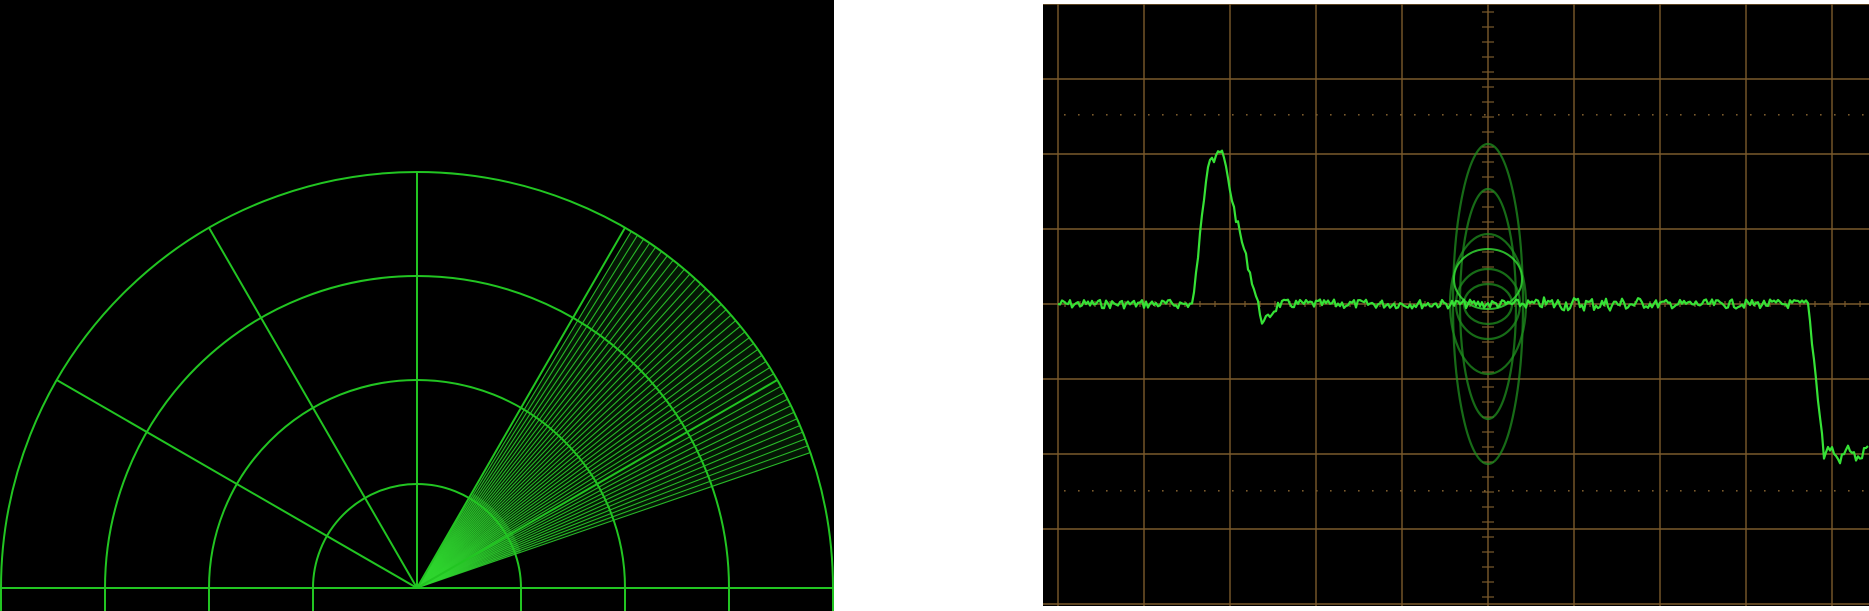 This screenshot has width=1869, height=611. I want to click on radar-sweep-beam, so click(613, 410).